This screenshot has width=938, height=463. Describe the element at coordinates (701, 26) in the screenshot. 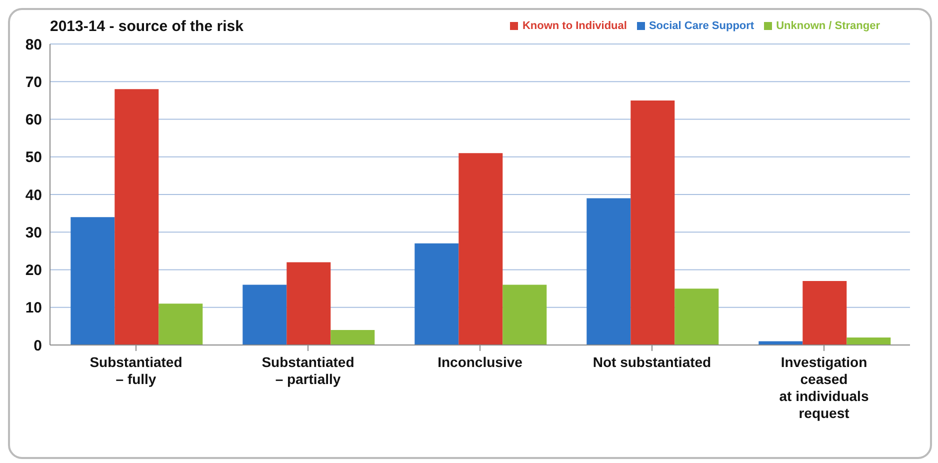

I see `legend-label: Social Care Support` at that location.